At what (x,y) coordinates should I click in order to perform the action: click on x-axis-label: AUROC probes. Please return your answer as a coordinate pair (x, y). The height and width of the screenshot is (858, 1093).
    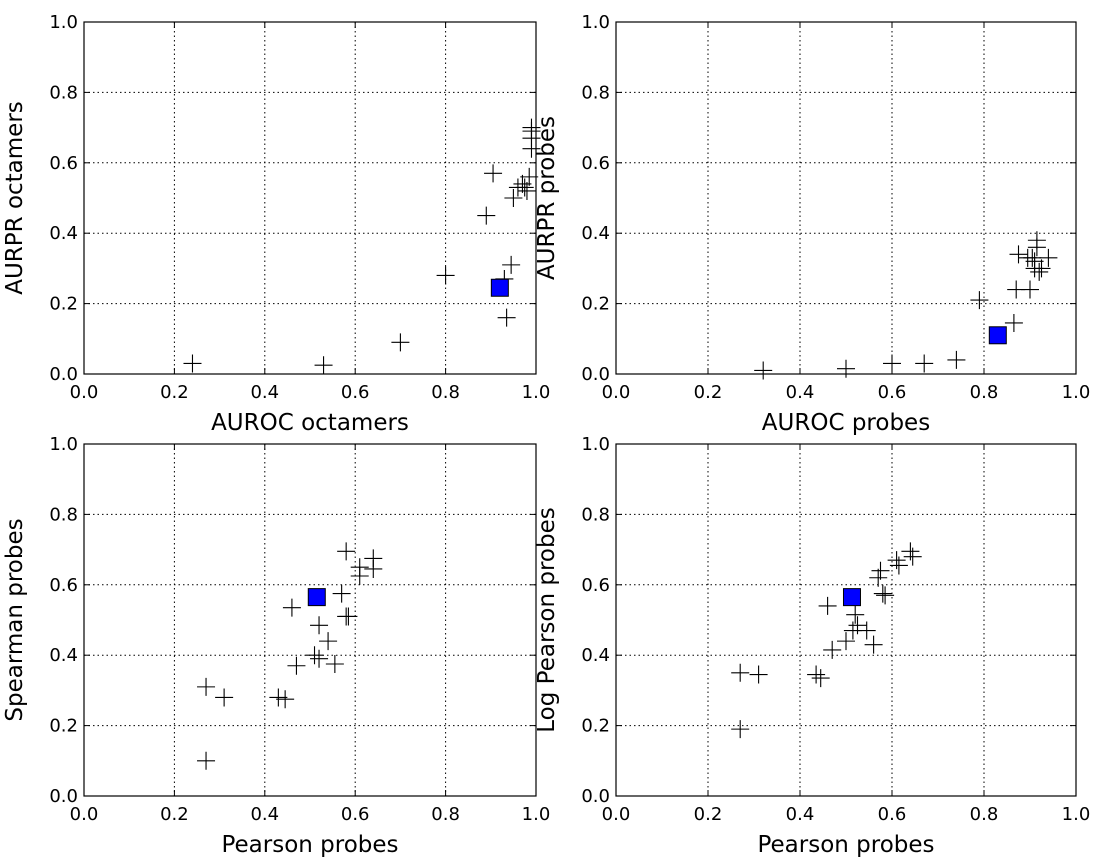
    Looking at the image, I should click on (846, 423).